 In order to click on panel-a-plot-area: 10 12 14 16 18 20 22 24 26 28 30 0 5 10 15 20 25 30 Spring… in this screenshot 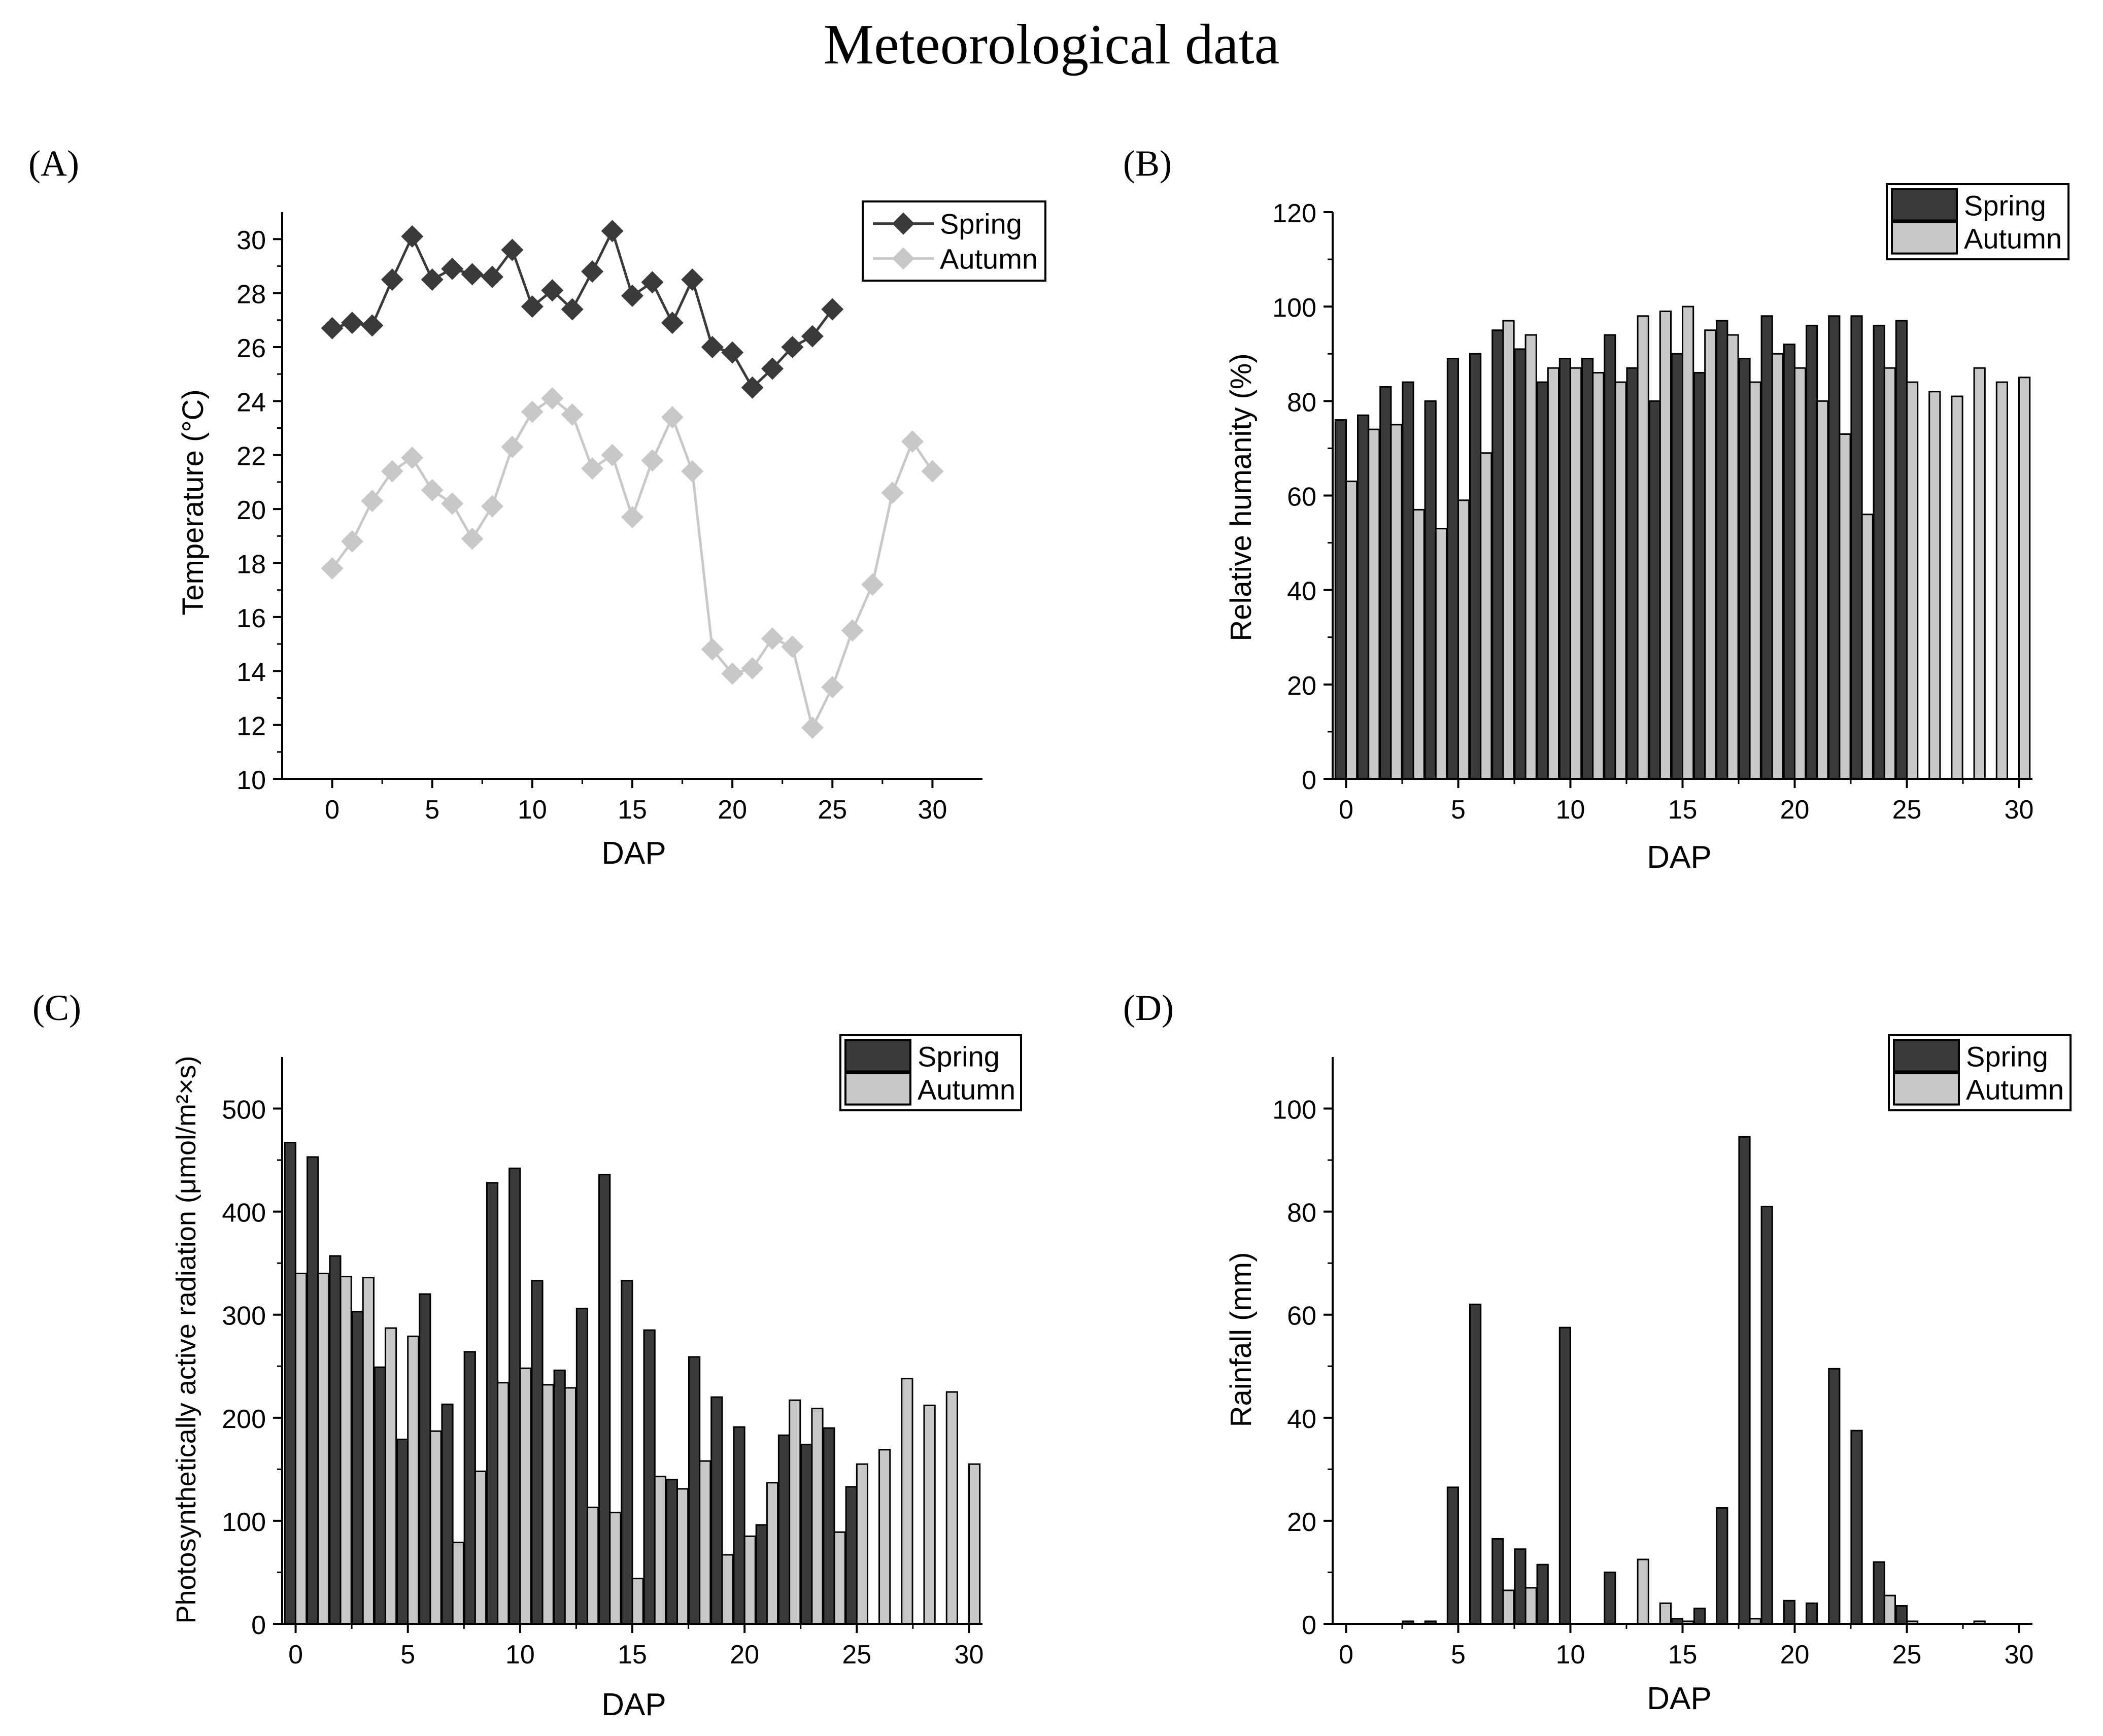, I will do `click(641, 512)`.